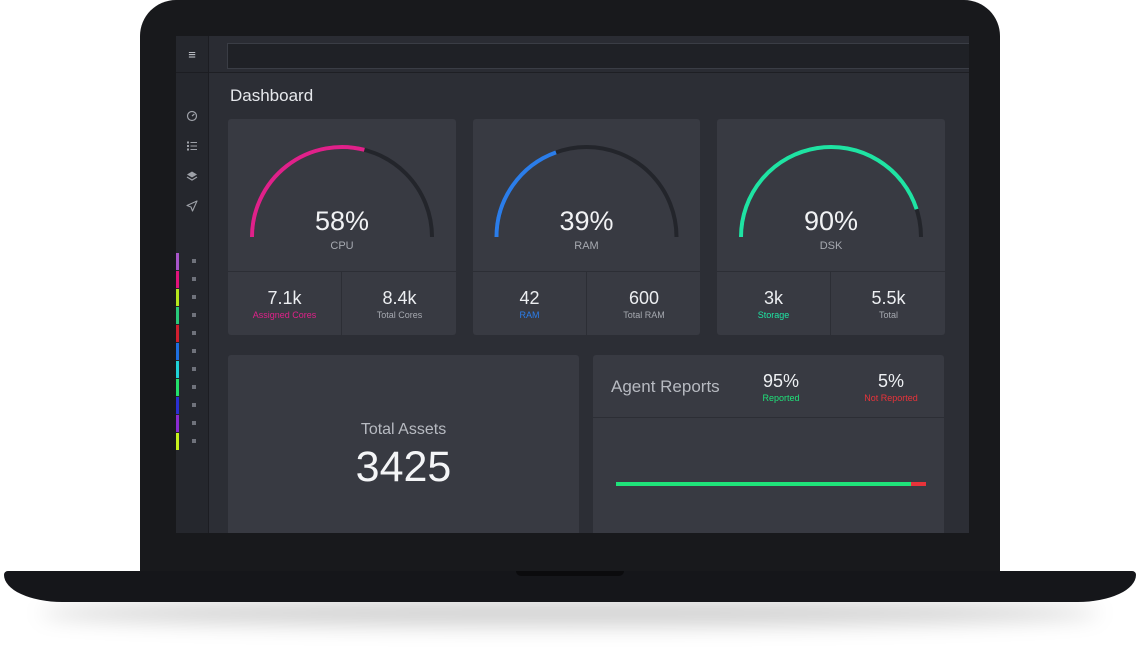 The image size is (1140, 662). What do you see at coordinates (399, 315) in the screenshot?
I see `stat-label: Total Cores` at bounding box center [399, 315].